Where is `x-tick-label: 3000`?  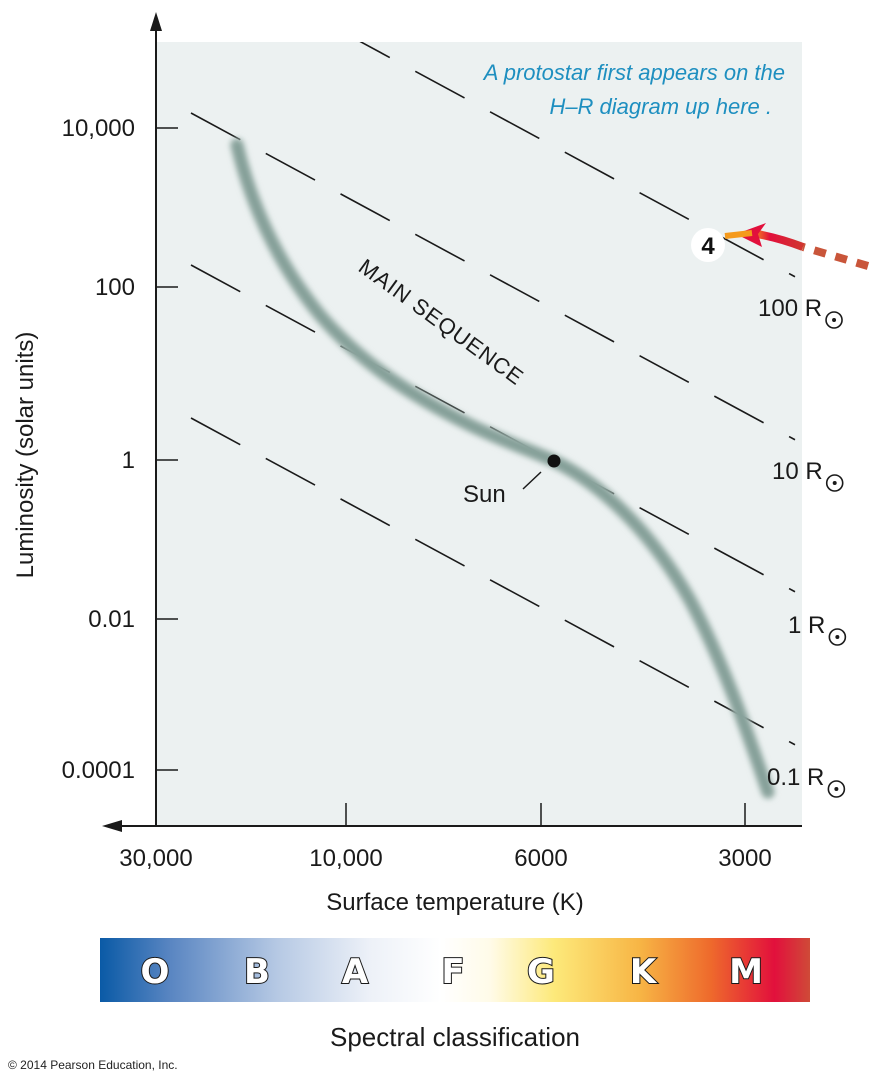
x-tick-label: 3000 is located at coordinates (744, 858).